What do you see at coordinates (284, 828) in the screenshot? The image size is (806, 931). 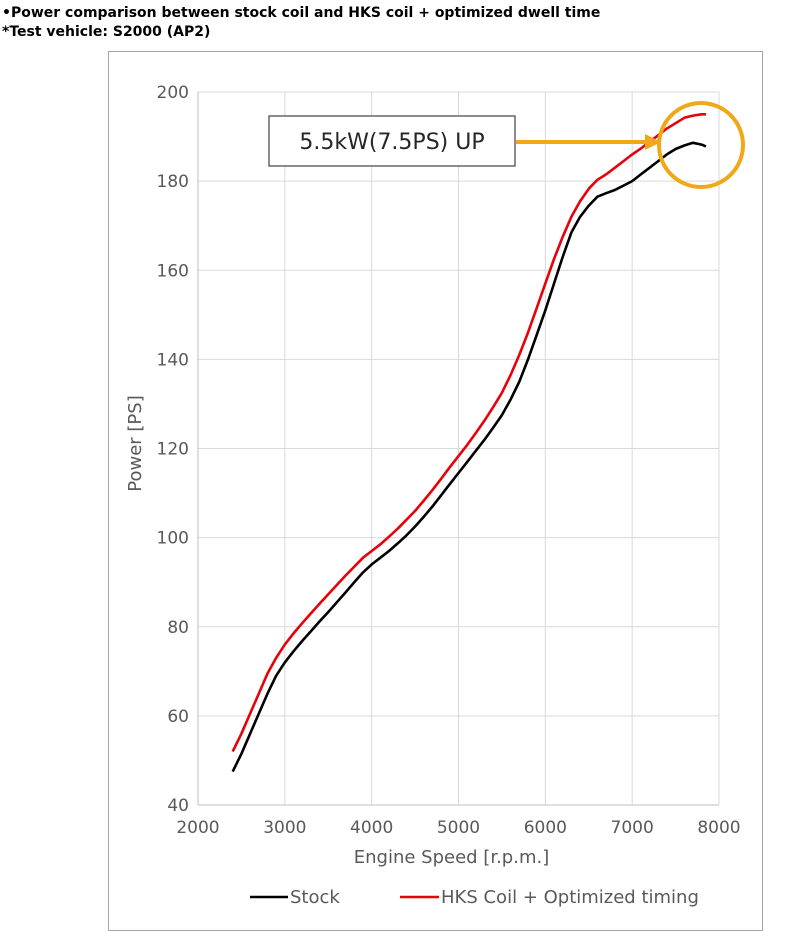 I see `x-tick-label-3000: 3000` at bounding box center [284, 828].